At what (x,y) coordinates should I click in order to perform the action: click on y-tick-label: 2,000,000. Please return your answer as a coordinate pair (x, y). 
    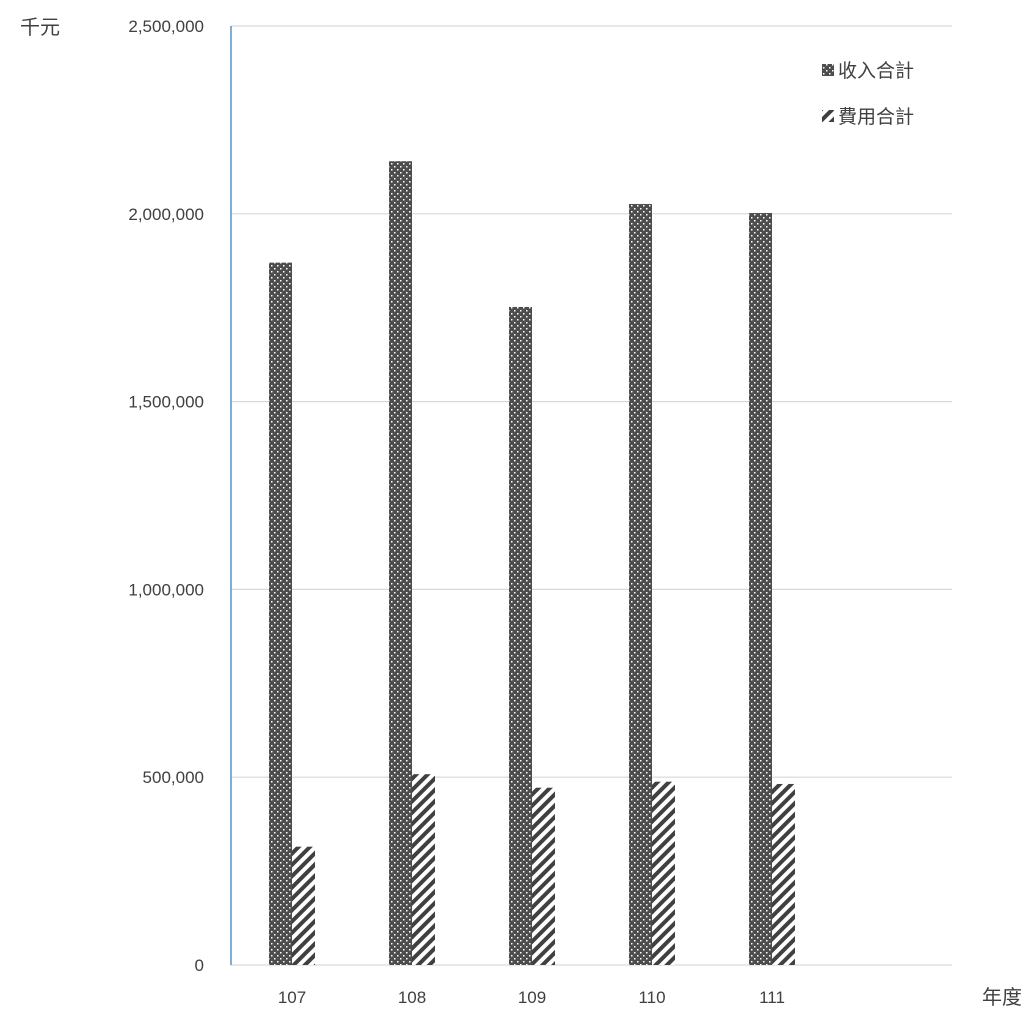
    Looking at the image, I should click on (166, 214).